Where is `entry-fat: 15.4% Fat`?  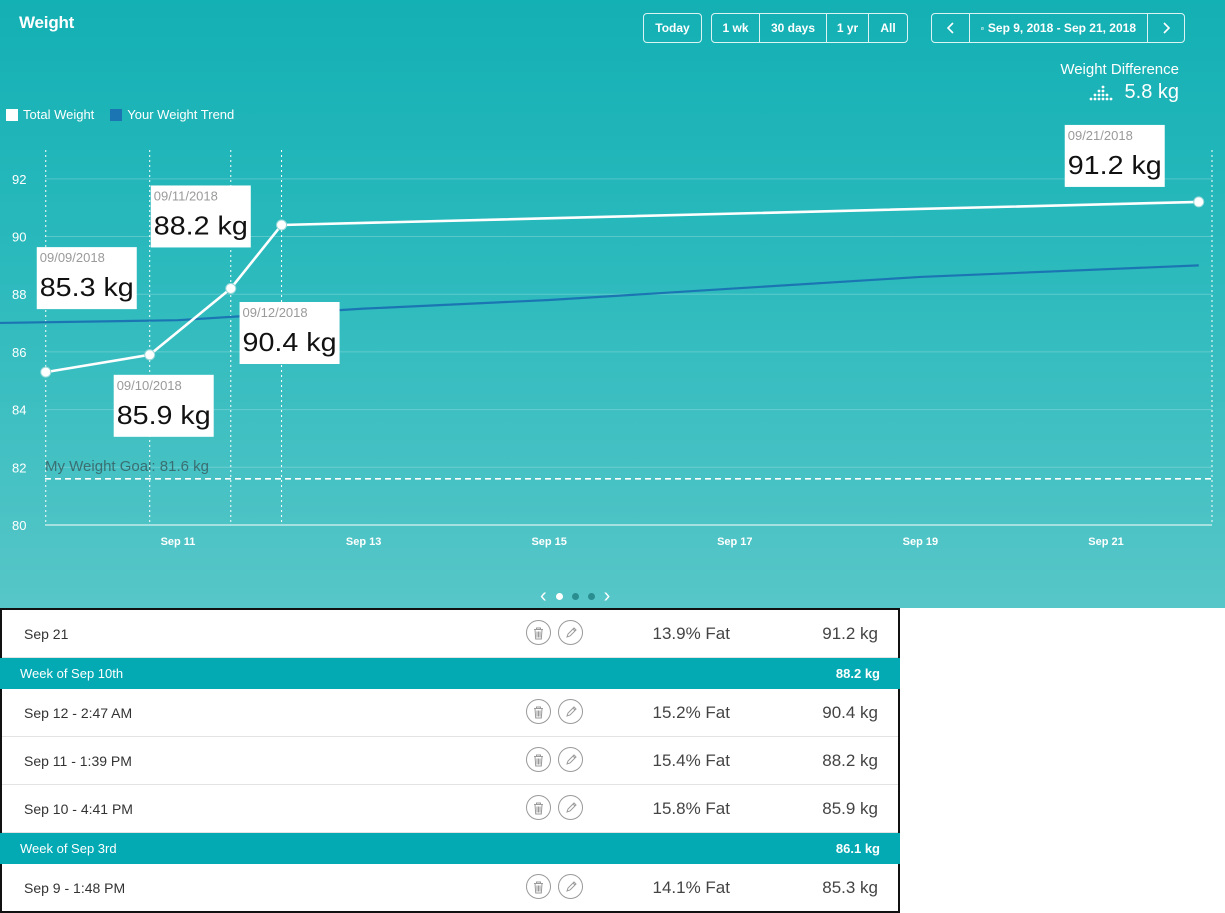 entry-fat: 15.4% Fat is located at coordinates (691, 760).